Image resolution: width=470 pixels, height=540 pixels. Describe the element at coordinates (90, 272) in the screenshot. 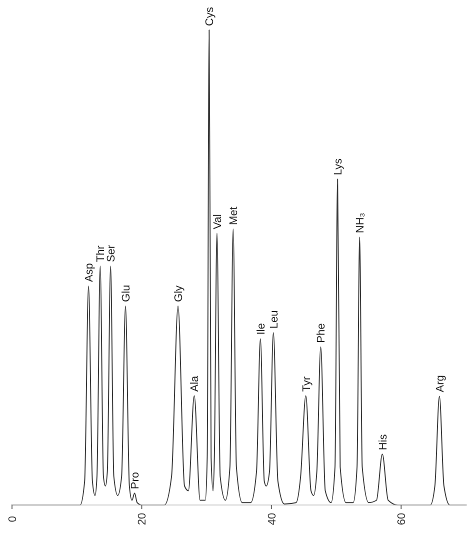

I see `annotation: Asp` at that location.